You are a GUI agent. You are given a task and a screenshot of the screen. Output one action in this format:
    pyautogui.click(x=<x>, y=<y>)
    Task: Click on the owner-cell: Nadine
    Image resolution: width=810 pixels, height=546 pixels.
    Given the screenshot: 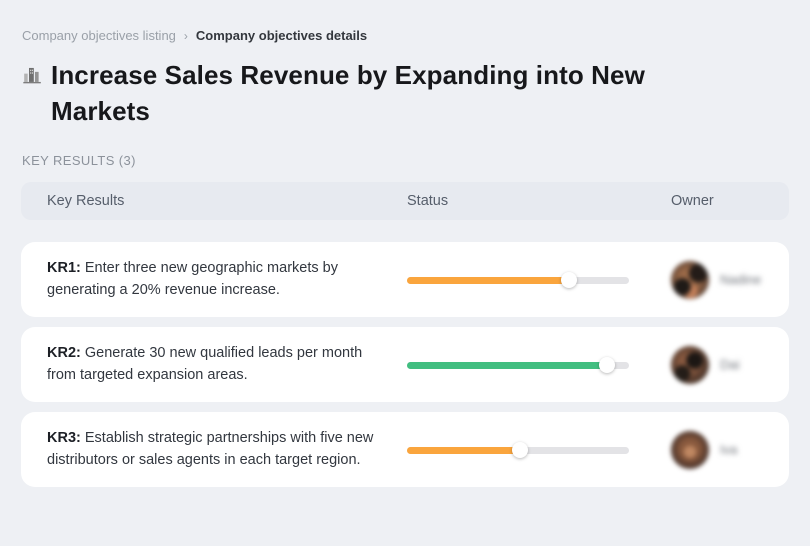 What is the action you would take?
    pyautogui.click(x=721, y=279)
    